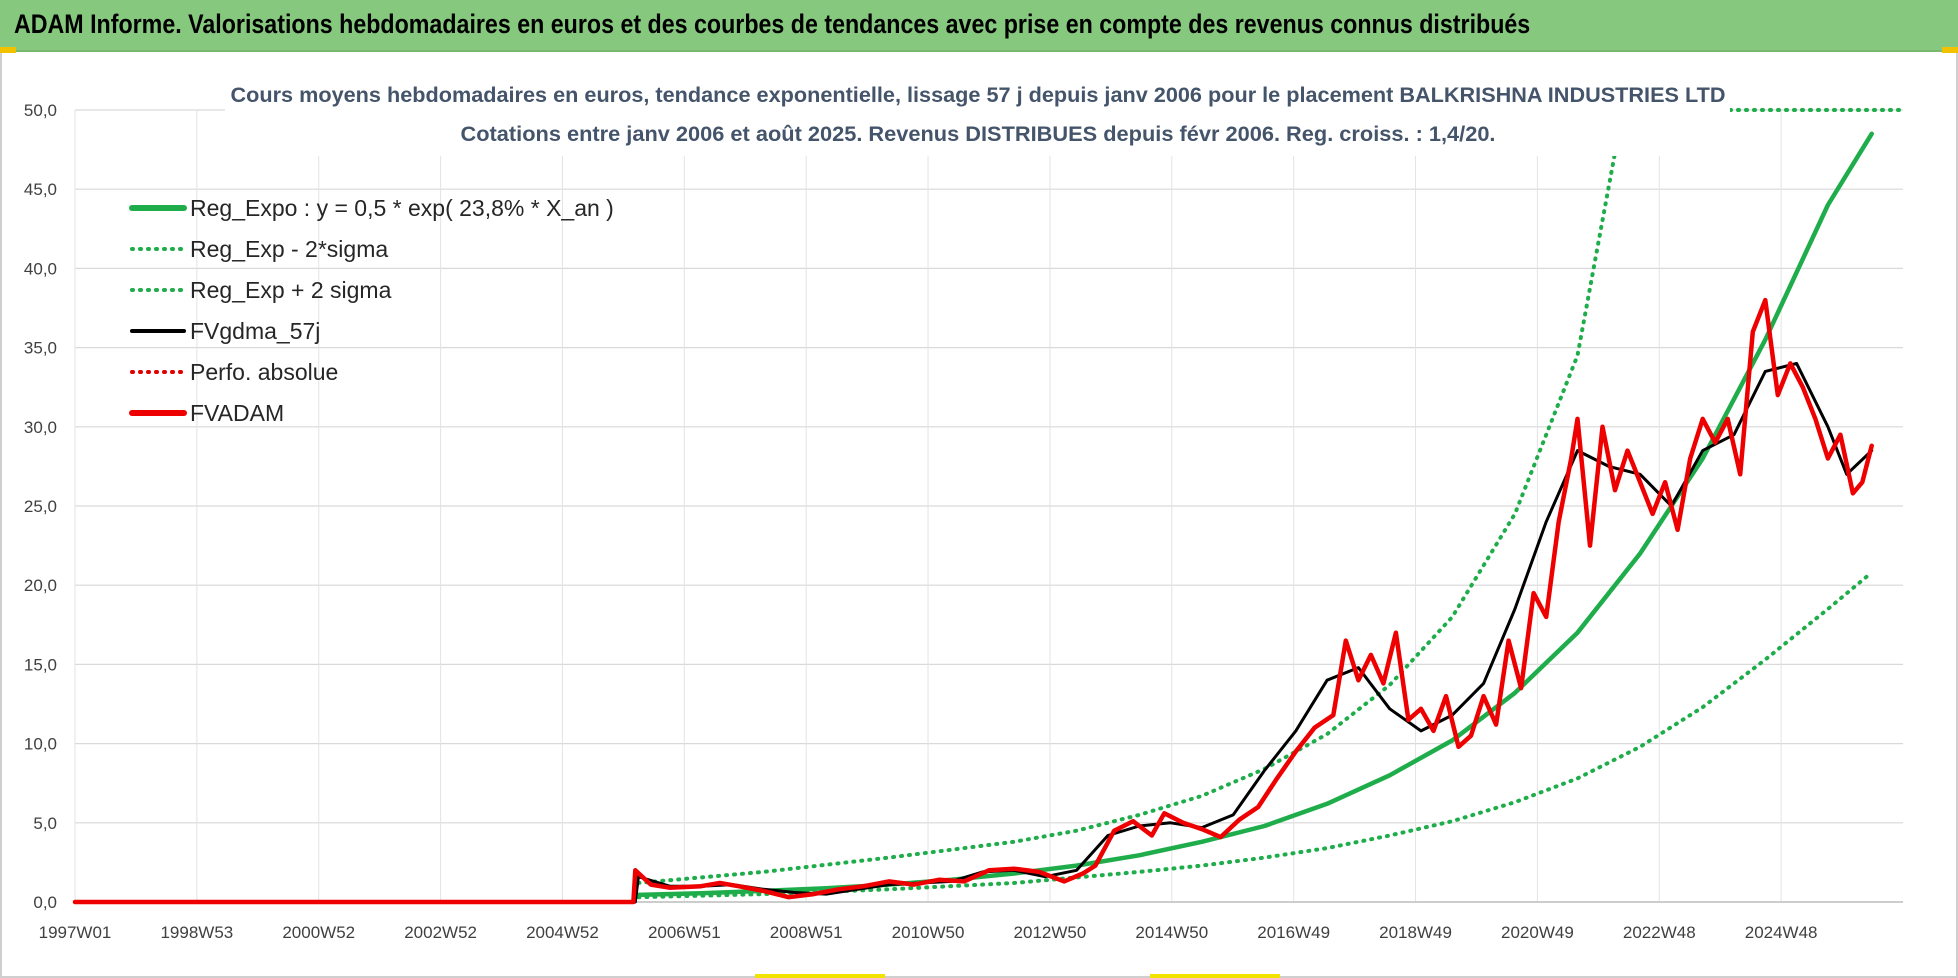 The image size is (1958, 978). I want to click on y-tick-label: 50,0, so click(40, 110).